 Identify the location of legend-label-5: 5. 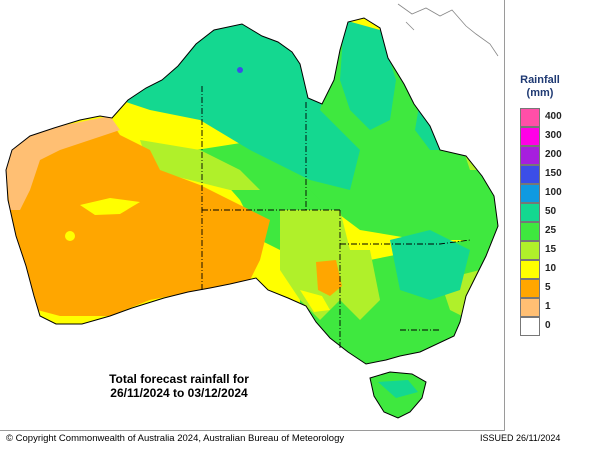
(548, 287).